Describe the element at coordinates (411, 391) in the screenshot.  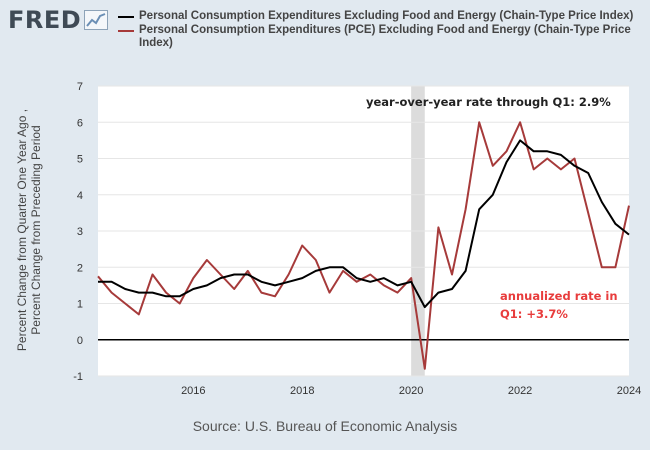
I see `x-tick-label: 2020` at that location.